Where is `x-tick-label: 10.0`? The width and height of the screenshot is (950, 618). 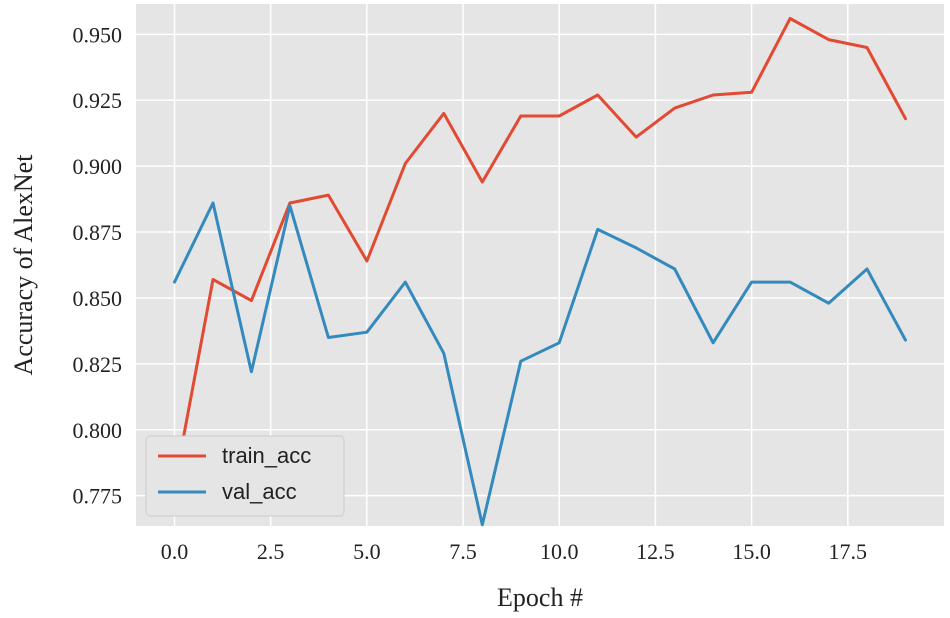 x-tick-label: 10.0 is located at coordinates (559, 551).